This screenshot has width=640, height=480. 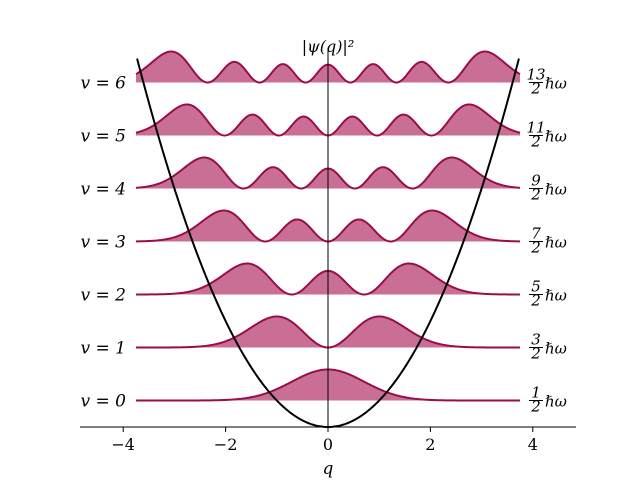 I want to click on energy-label-numerator: 3, so click(x=536, y=340).